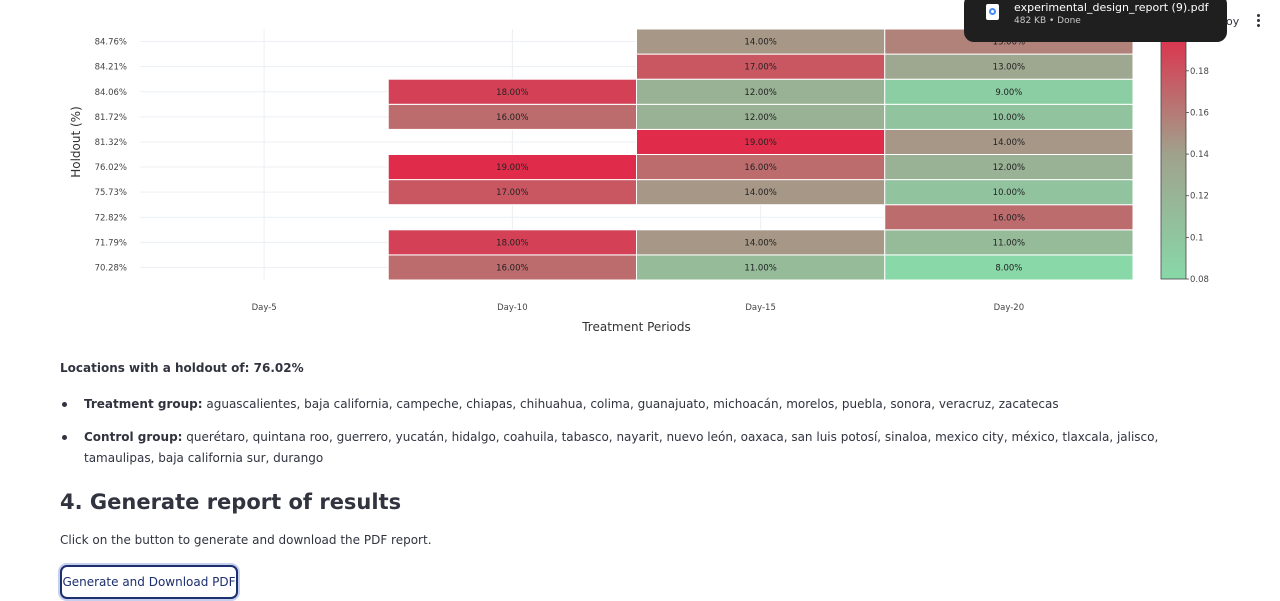 The height and width of the screenshot is (601, 1280). What do you see at coordinates (111, 268) in the screenshot?
I see `y-tick-label: 70.28%` at bounding box center [111, 268].